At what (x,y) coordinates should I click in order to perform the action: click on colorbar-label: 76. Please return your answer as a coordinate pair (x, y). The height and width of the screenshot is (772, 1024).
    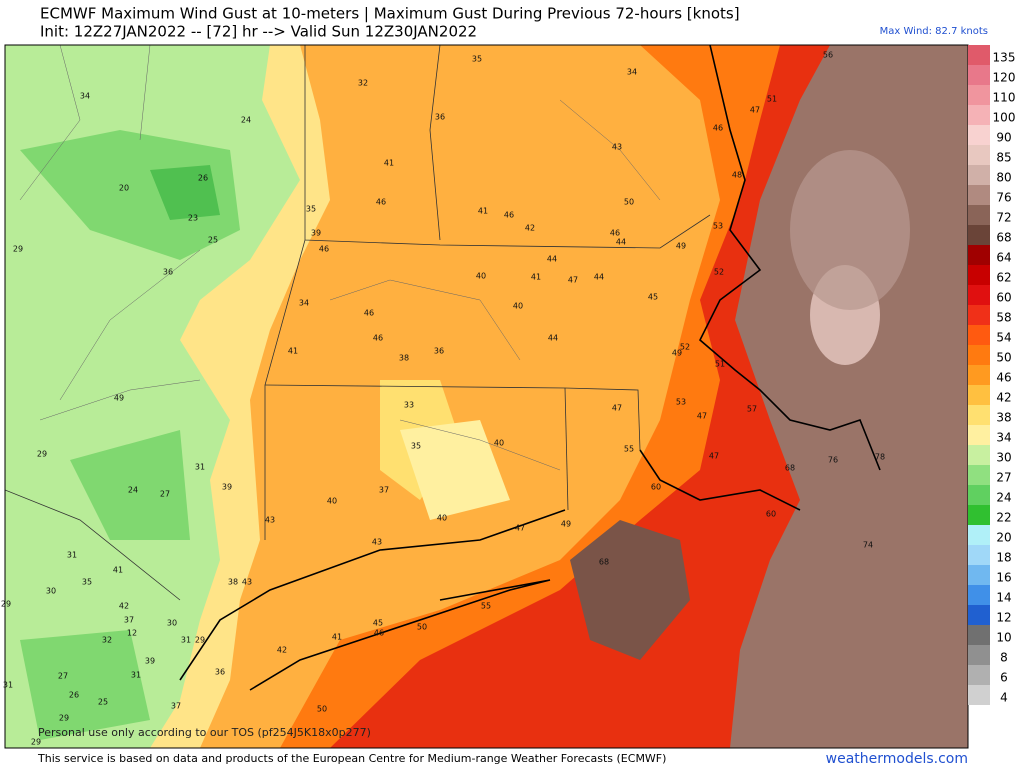
    Looking at the image, I should click on (1003, 198).